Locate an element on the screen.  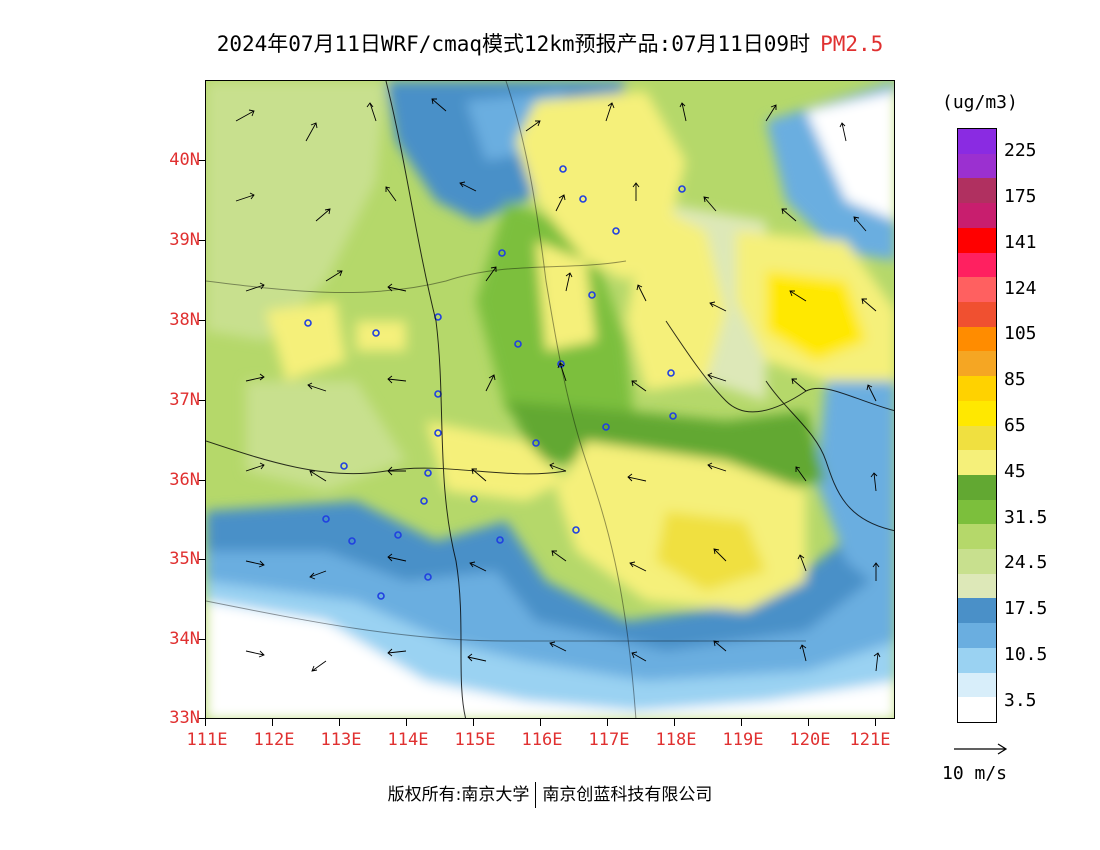
legend-label-141: 141 is located at coordinates (1020, 242).